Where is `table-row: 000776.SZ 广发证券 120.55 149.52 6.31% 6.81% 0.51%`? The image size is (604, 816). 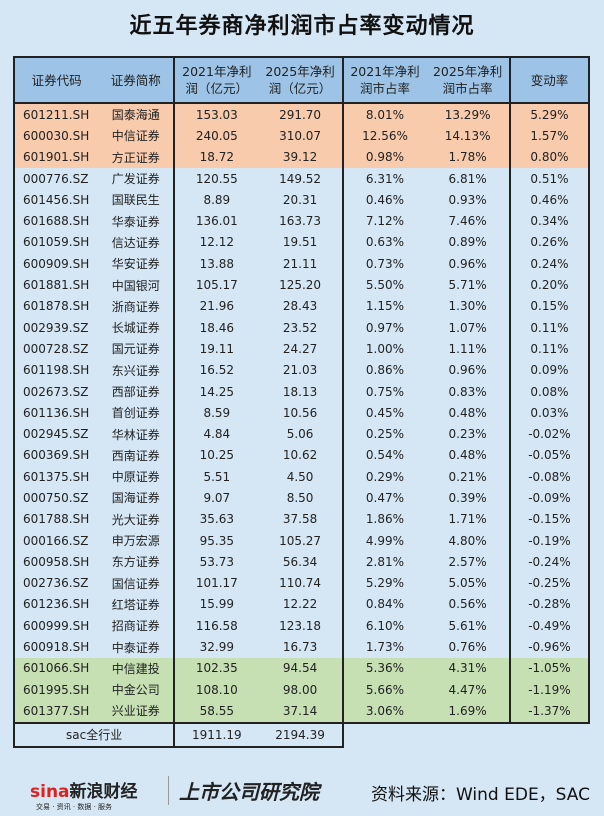 table-row: 000776.SZ 广发证券 120.55 149.52 6.31% 6.81% 0.51% is located at coordinates (301, 178).